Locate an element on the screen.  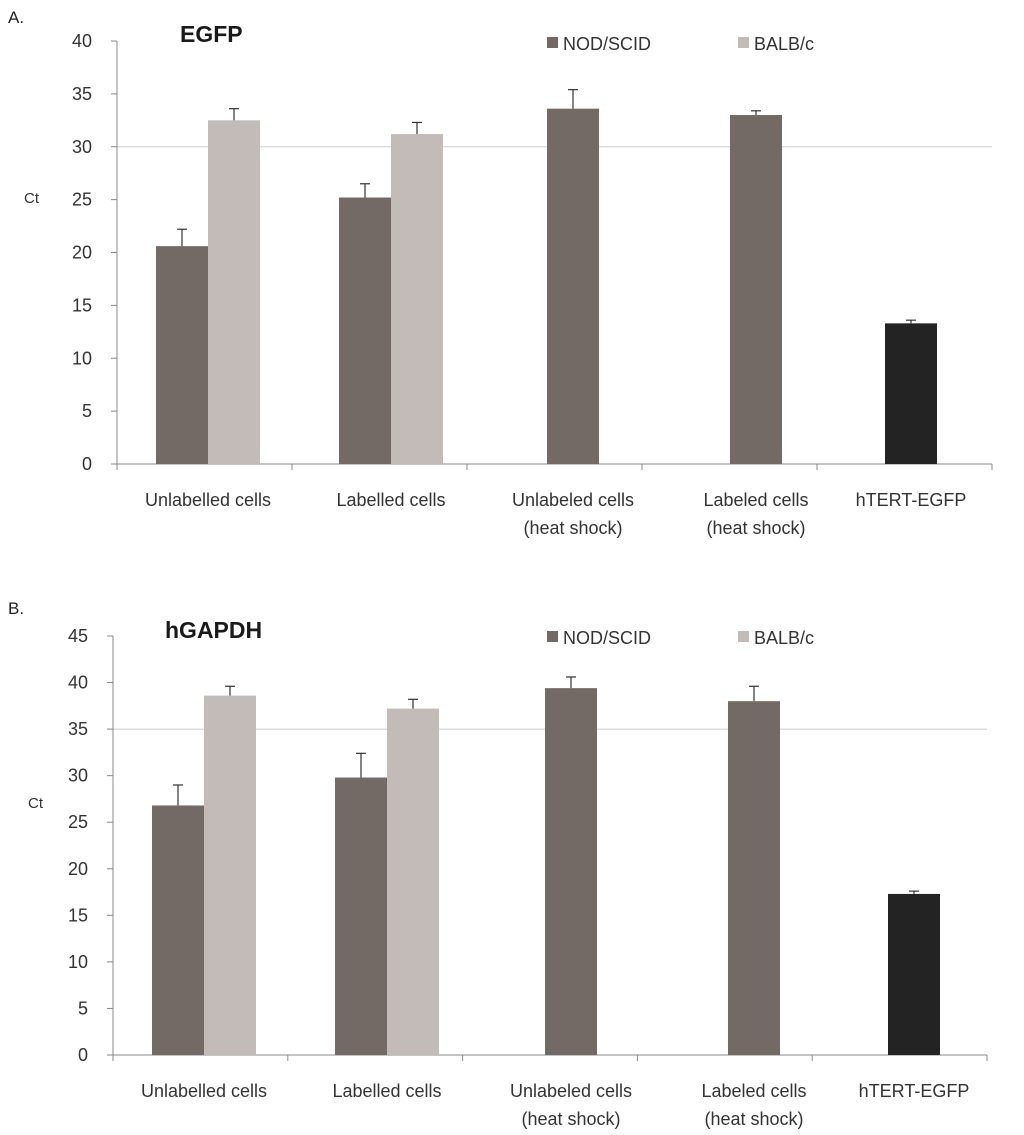
panel-b-x-category-label: Unlabelled cells is located at coordinates (204, 1091).